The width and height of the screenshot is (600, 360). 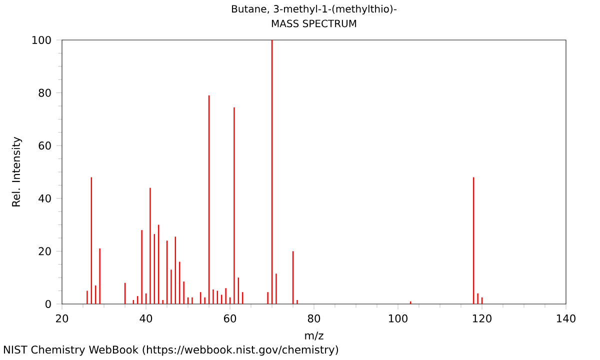 What do you see at coordinates (17, 171) in the screenshot?
I see `y-axis-title: Rel. Intensity` at bounding box center [17, 171].